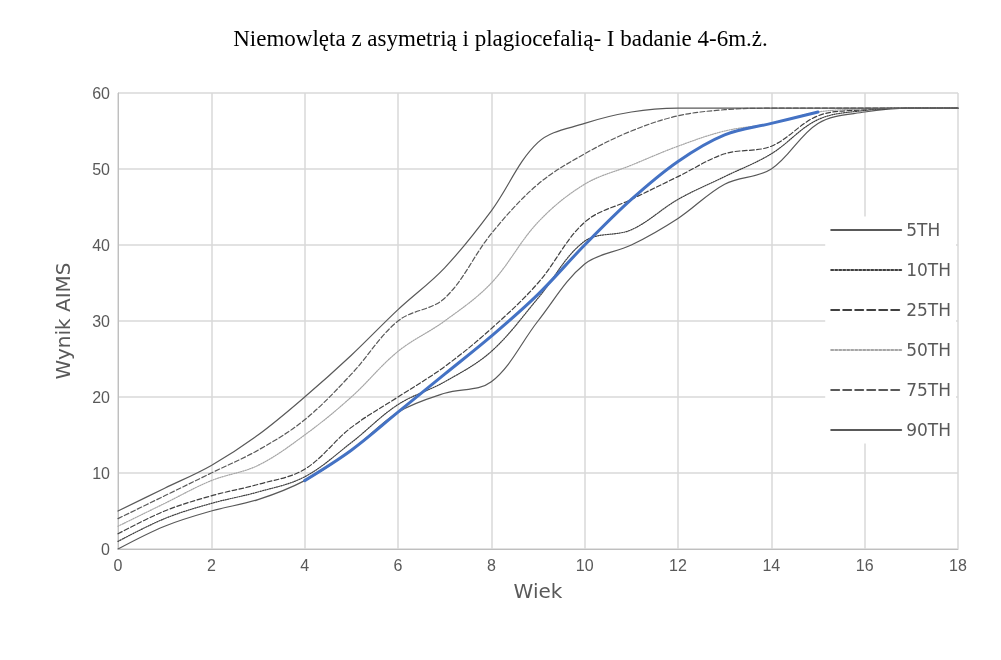 The width and height of the screenshot is (1001, 660). Describe the element at coordinates (538, 591) in the screenshot. I see `x-axis-title: Wiek` at that location.